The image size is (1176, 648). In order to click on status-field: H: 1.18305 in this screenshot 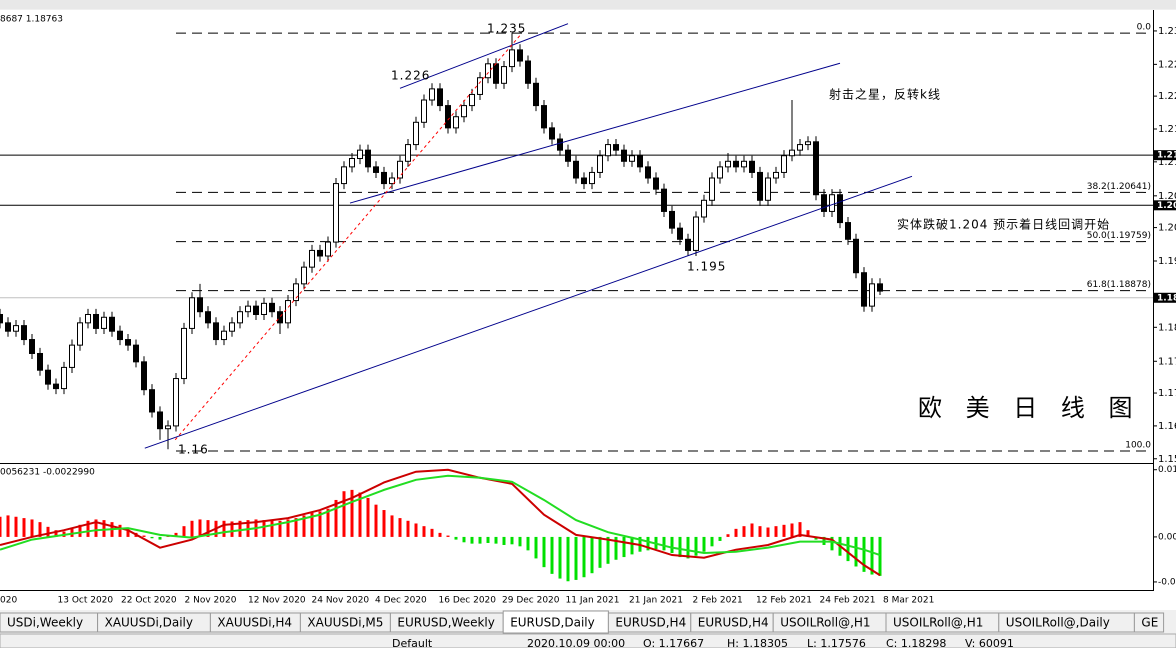, I will do `click(757, 642)`.